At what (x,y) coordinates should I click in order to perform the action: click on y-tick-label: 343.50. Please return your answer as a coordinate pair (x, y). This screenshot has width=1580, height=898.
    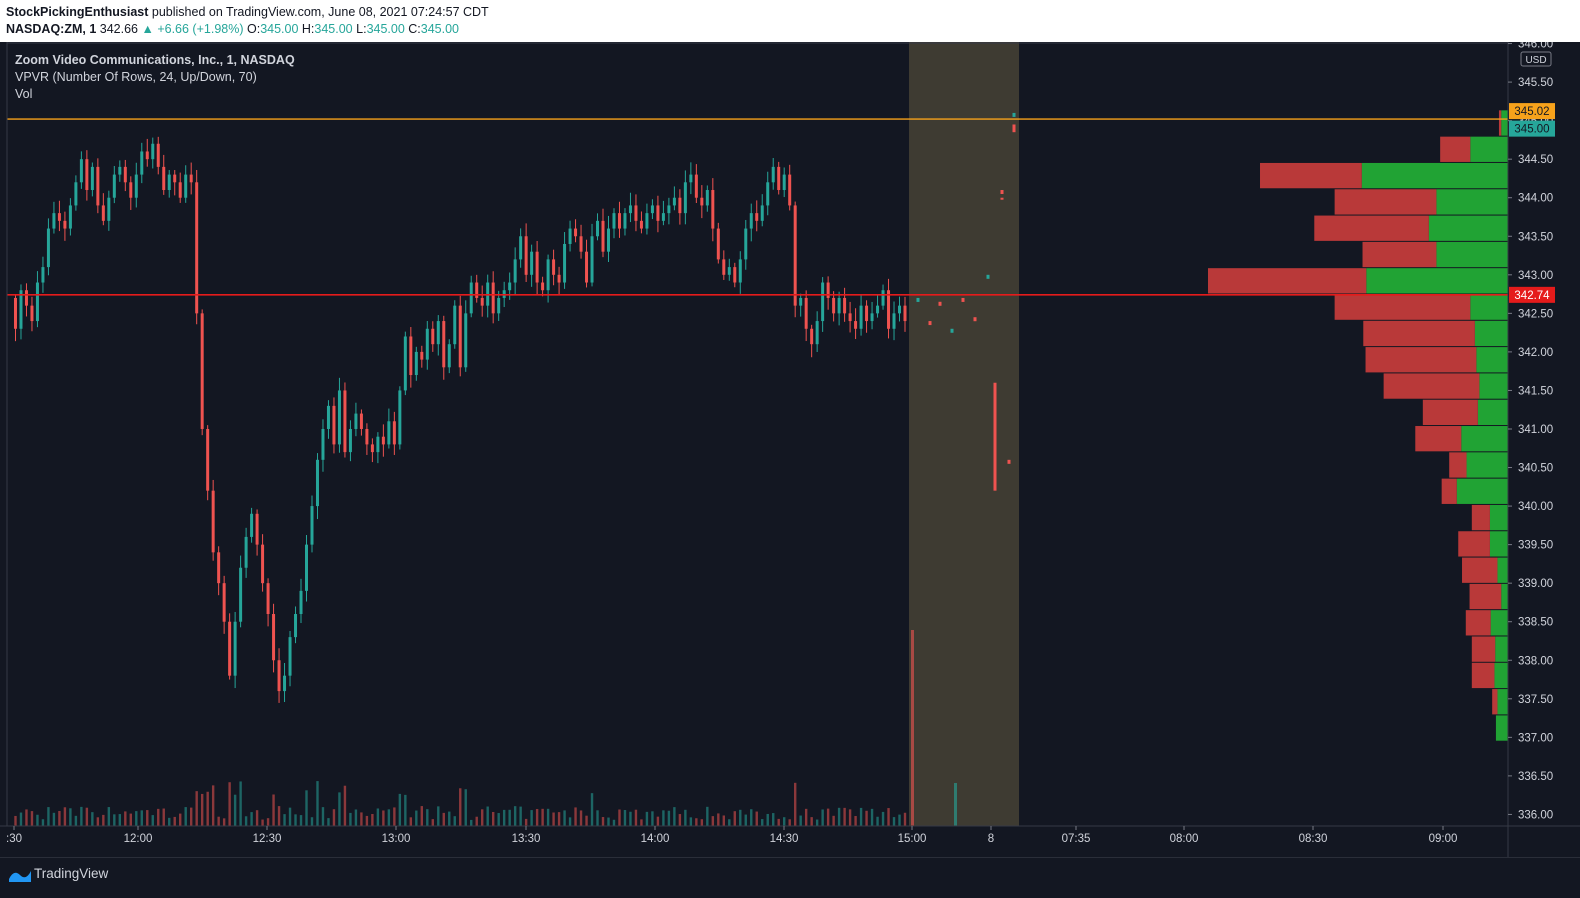
    Looking at the image, I should click on (1535, 237).